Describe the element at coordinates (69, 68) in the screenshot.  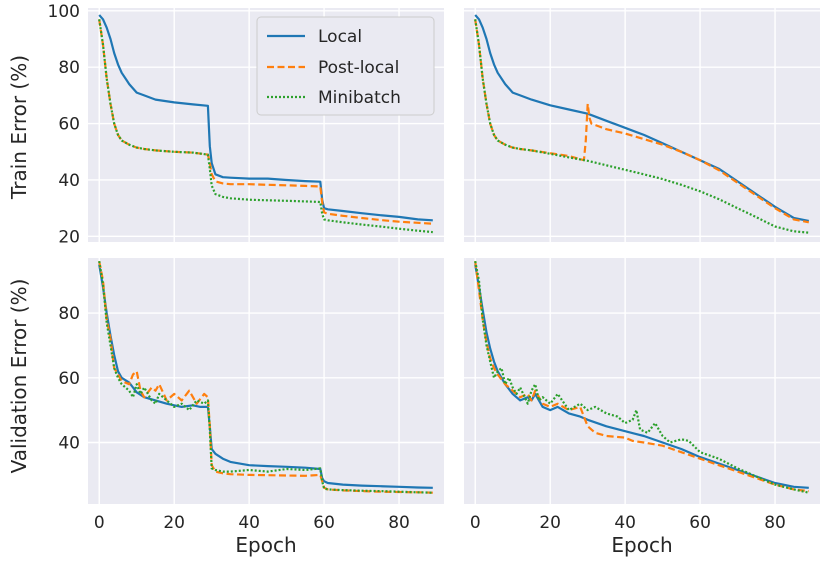
I see `panel-r0c0-ytick-80: 80` at that location.